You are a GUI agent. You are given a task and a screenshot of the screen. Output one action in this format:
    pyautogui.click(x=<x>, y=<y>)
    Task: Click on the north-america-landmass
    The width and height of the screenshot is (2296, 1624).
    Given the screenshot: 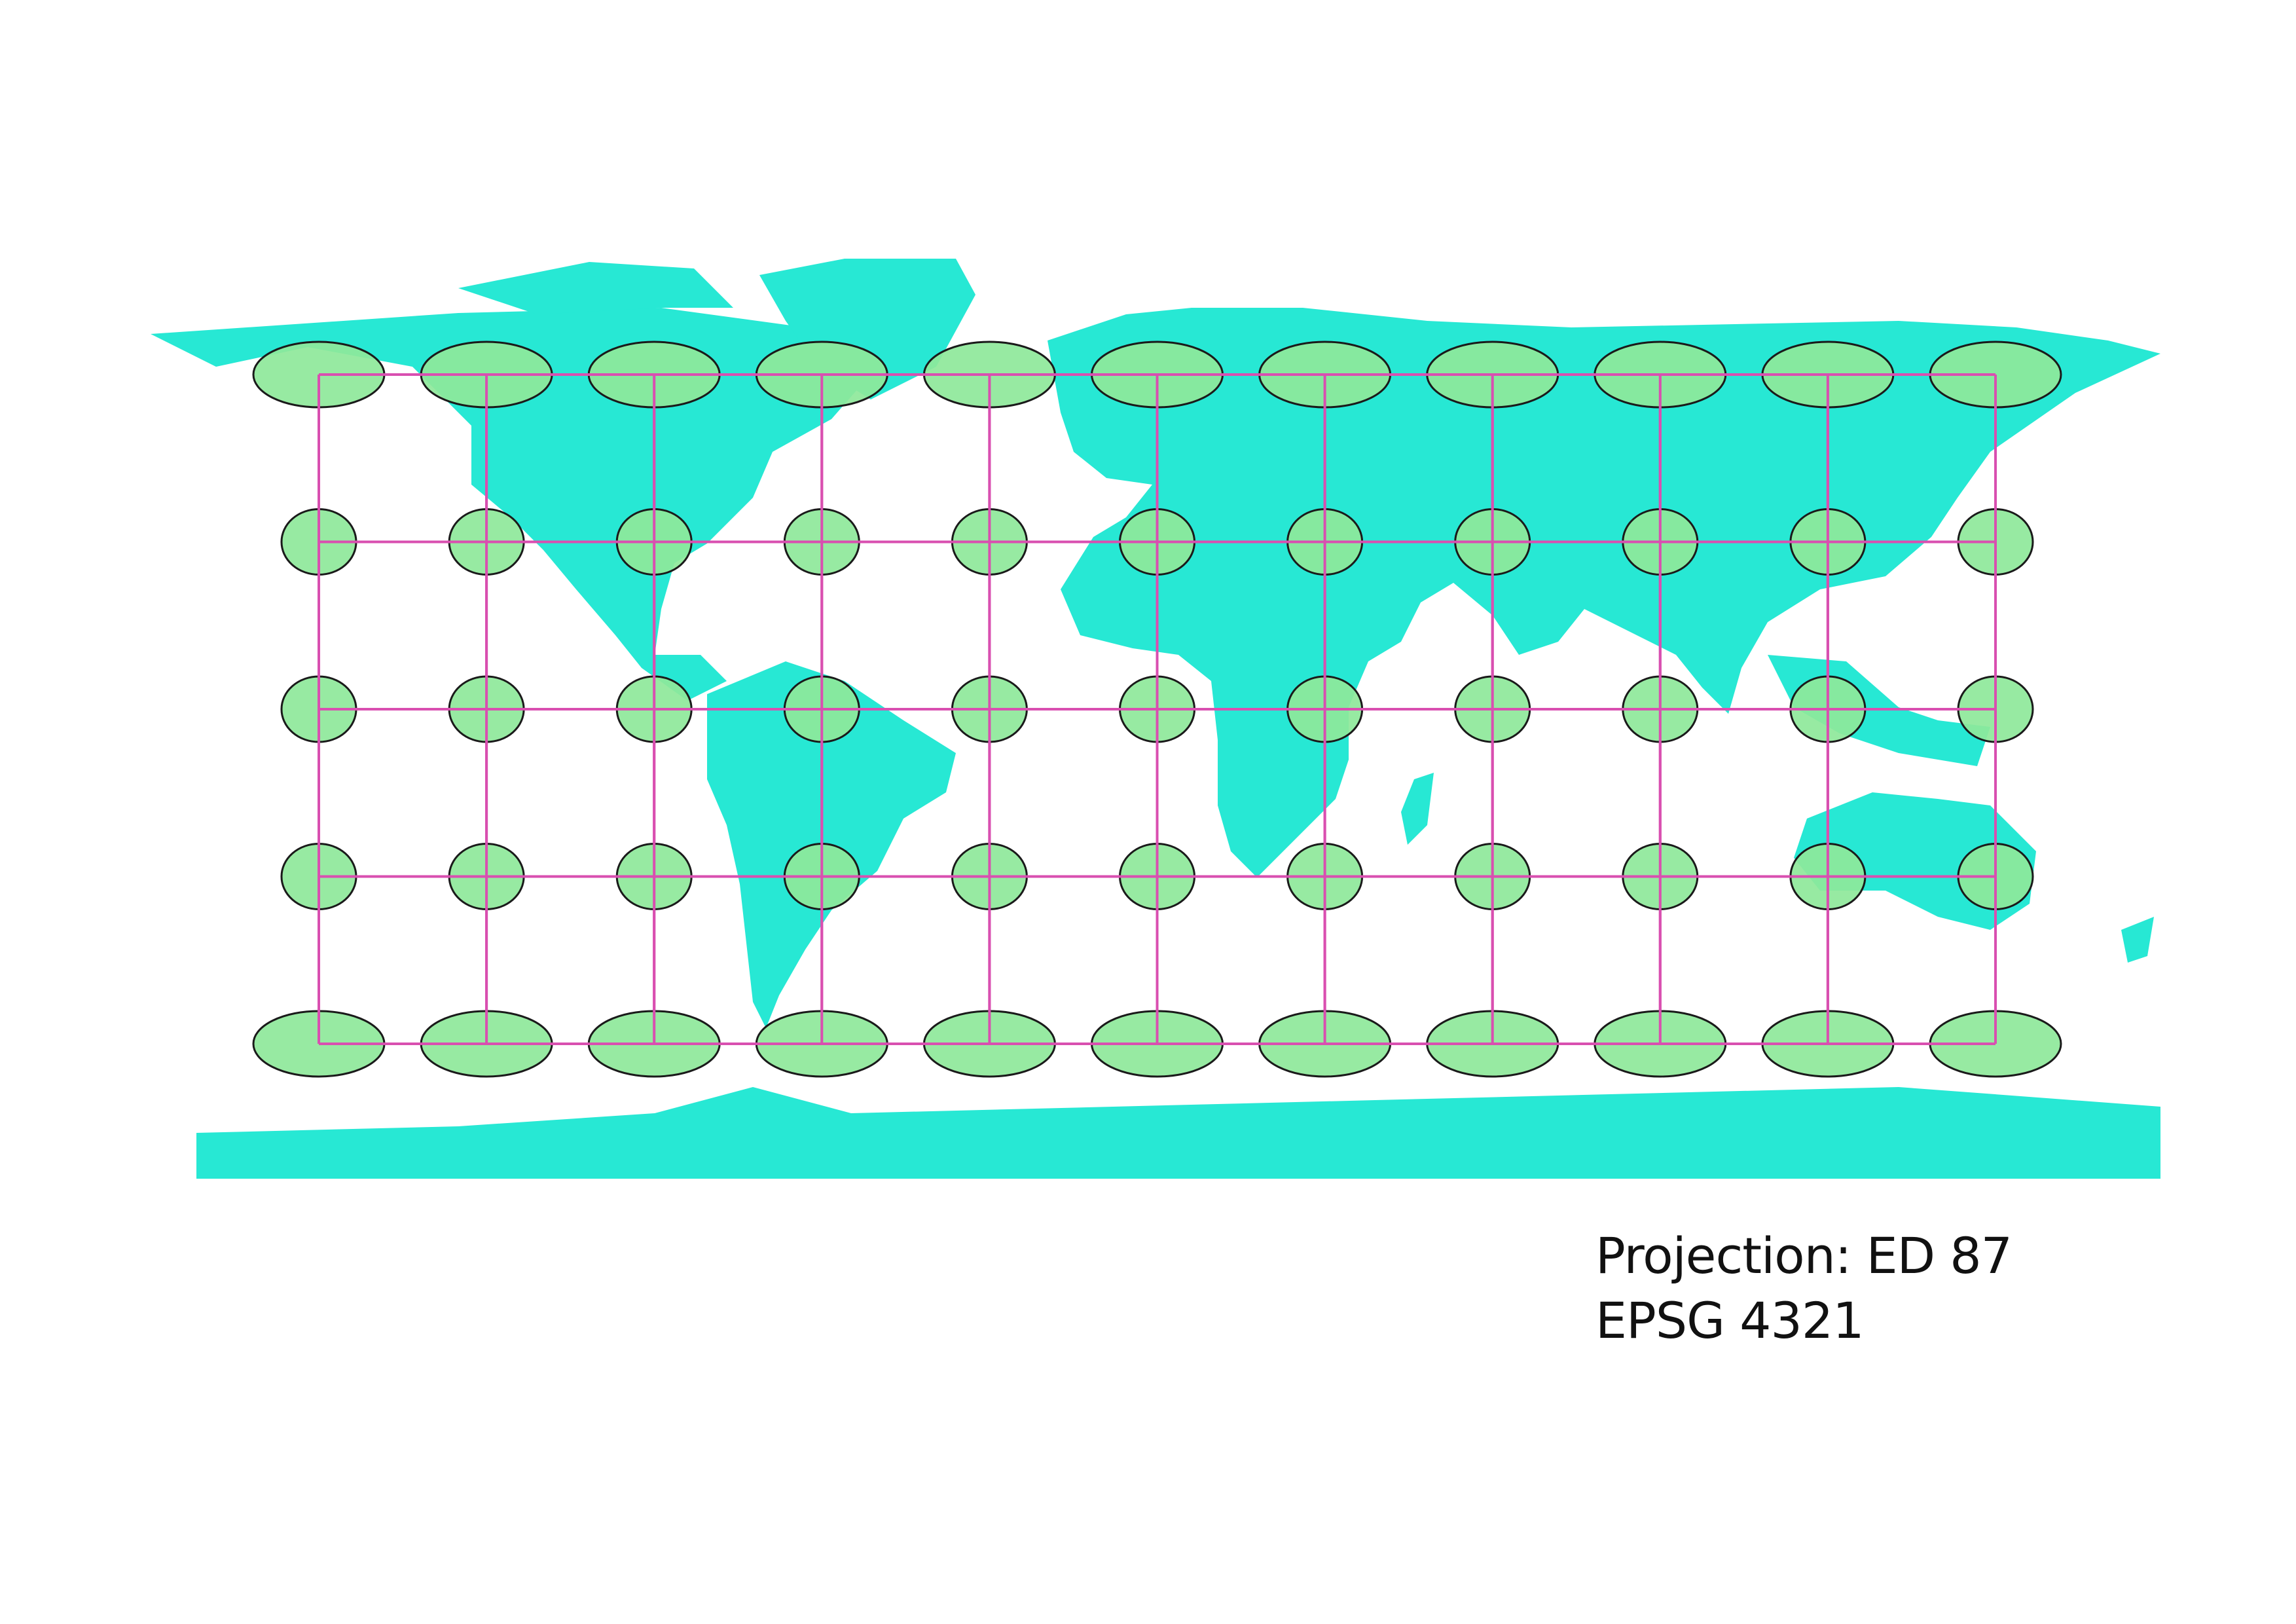 What is the action you would take?
    pyautogui.click(x=514, y=504)
    